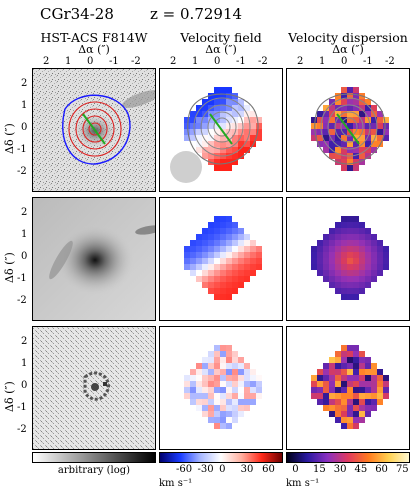 The image size is (415, 497). What do you see at coordinates (303, 483) in the screenshot?
I see `colorbar-dispersion-unit: km s⁻¹` at bounding box center [303, 483].